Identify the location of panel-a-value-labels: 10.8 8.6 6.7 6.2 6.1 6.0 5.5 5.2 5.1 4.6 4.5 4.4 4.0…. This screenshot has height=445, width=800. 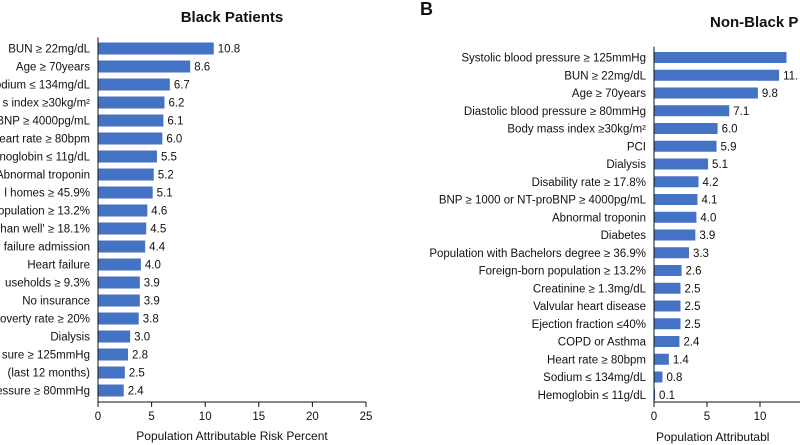
(184, 221).